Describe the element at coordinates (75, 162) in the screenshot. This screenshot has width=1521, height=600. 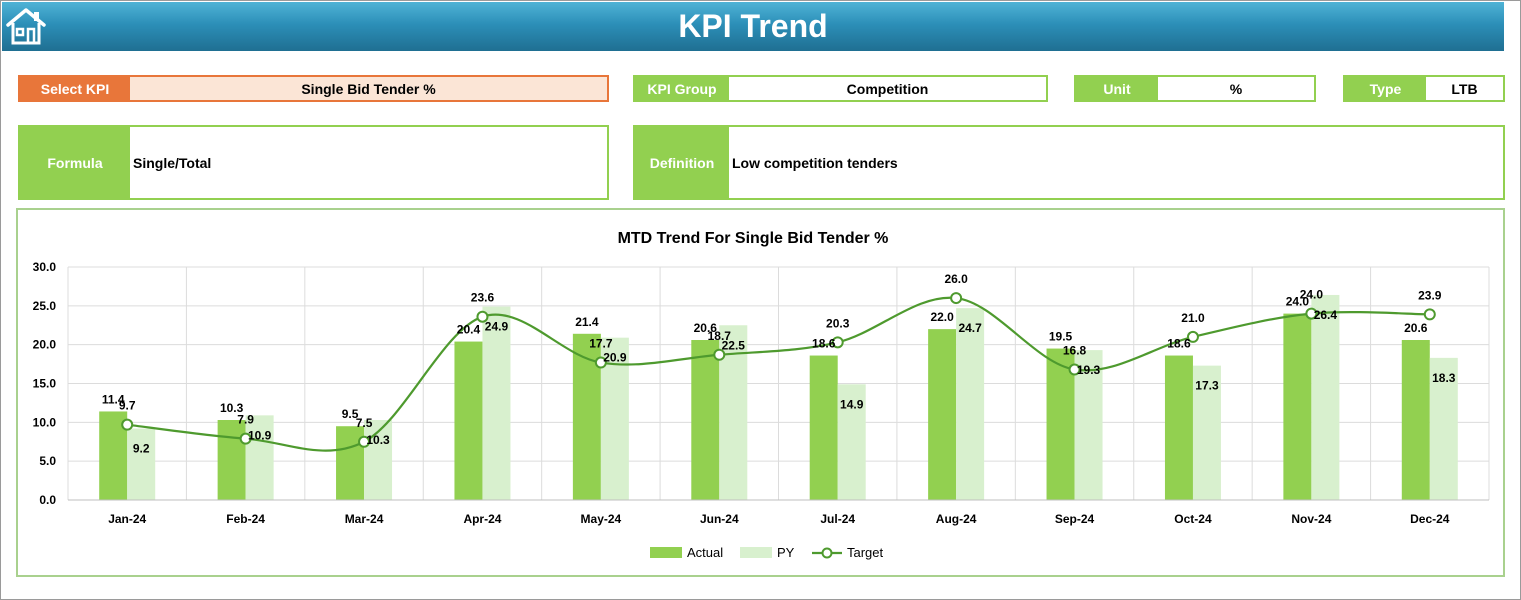
I see `formula-label: Formula` at that location.